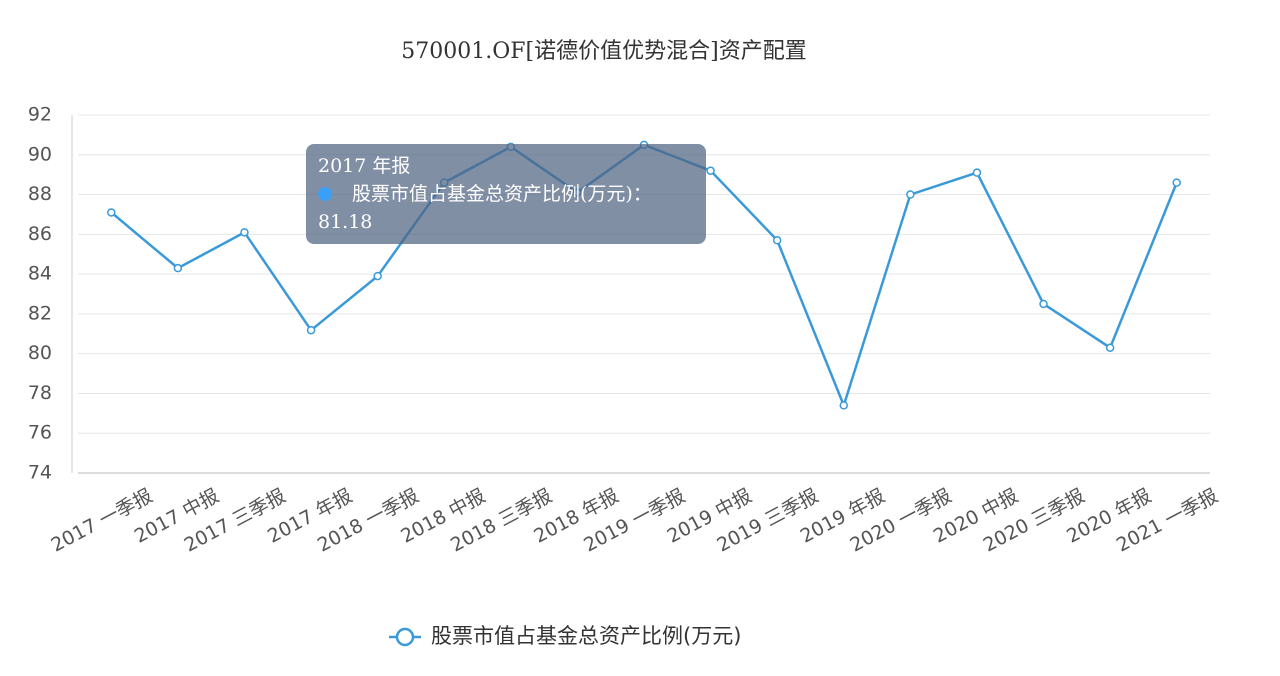 The image size is (1280, 676). I want to click on tooltip-text: 股票市值占基金总资产比例(万元)：81.18, so click(506, 208).